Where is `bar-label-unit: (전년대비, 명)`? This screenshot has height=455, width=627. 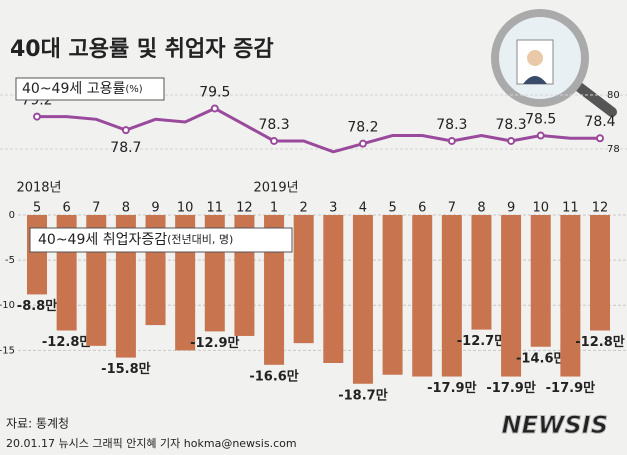
bar-label-unit: (전년대비, 명) is located at coordinates (200, 239).